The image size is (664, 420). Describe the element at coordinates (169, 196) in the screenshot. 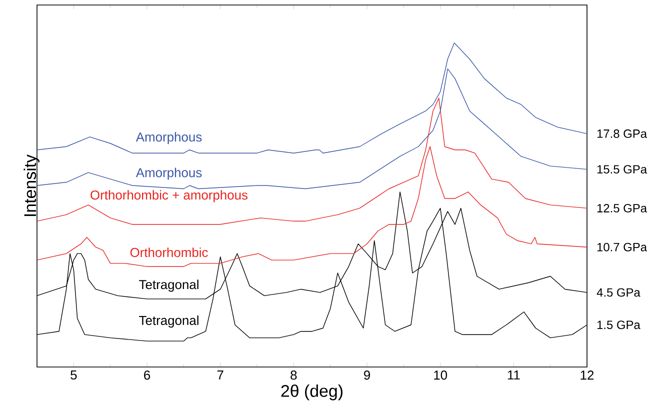

I see `annotation: Orthorhombic + amorphous` at that location.